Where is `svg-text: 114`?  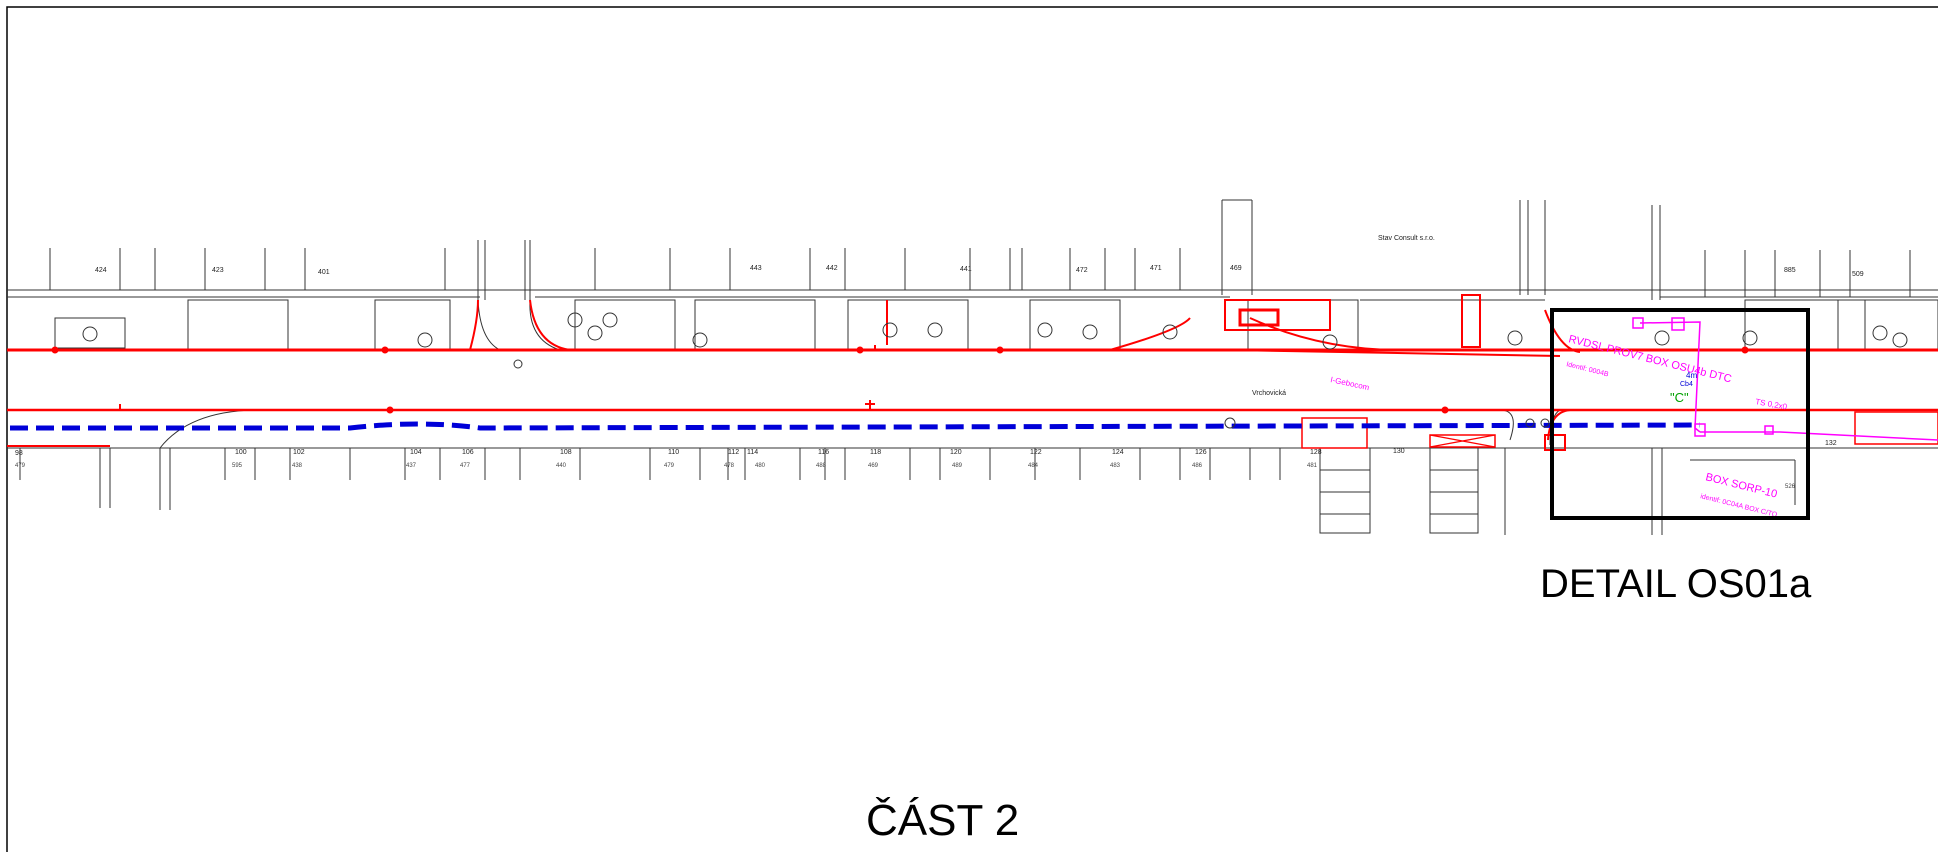
svg-text: 114 is located at coordinates (752, 452).